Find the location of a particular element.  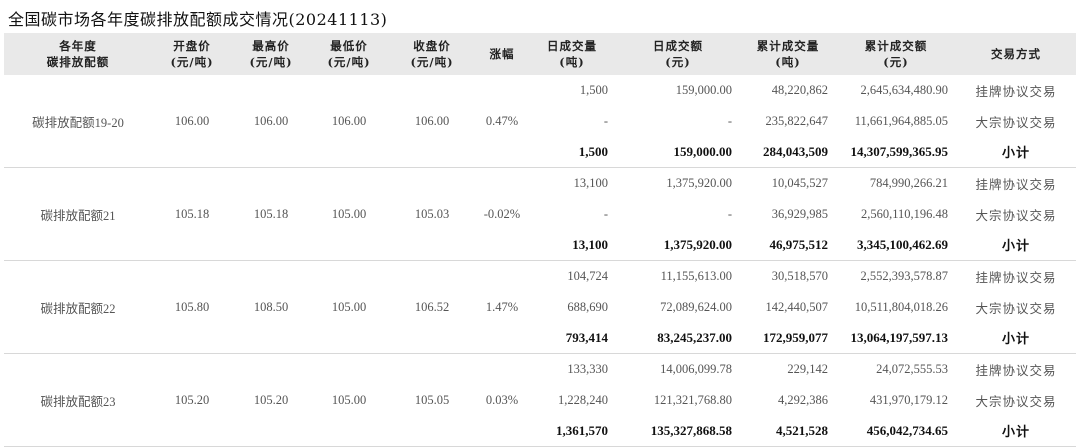

close-price: 105.03 is located at coordinates (432, 214).